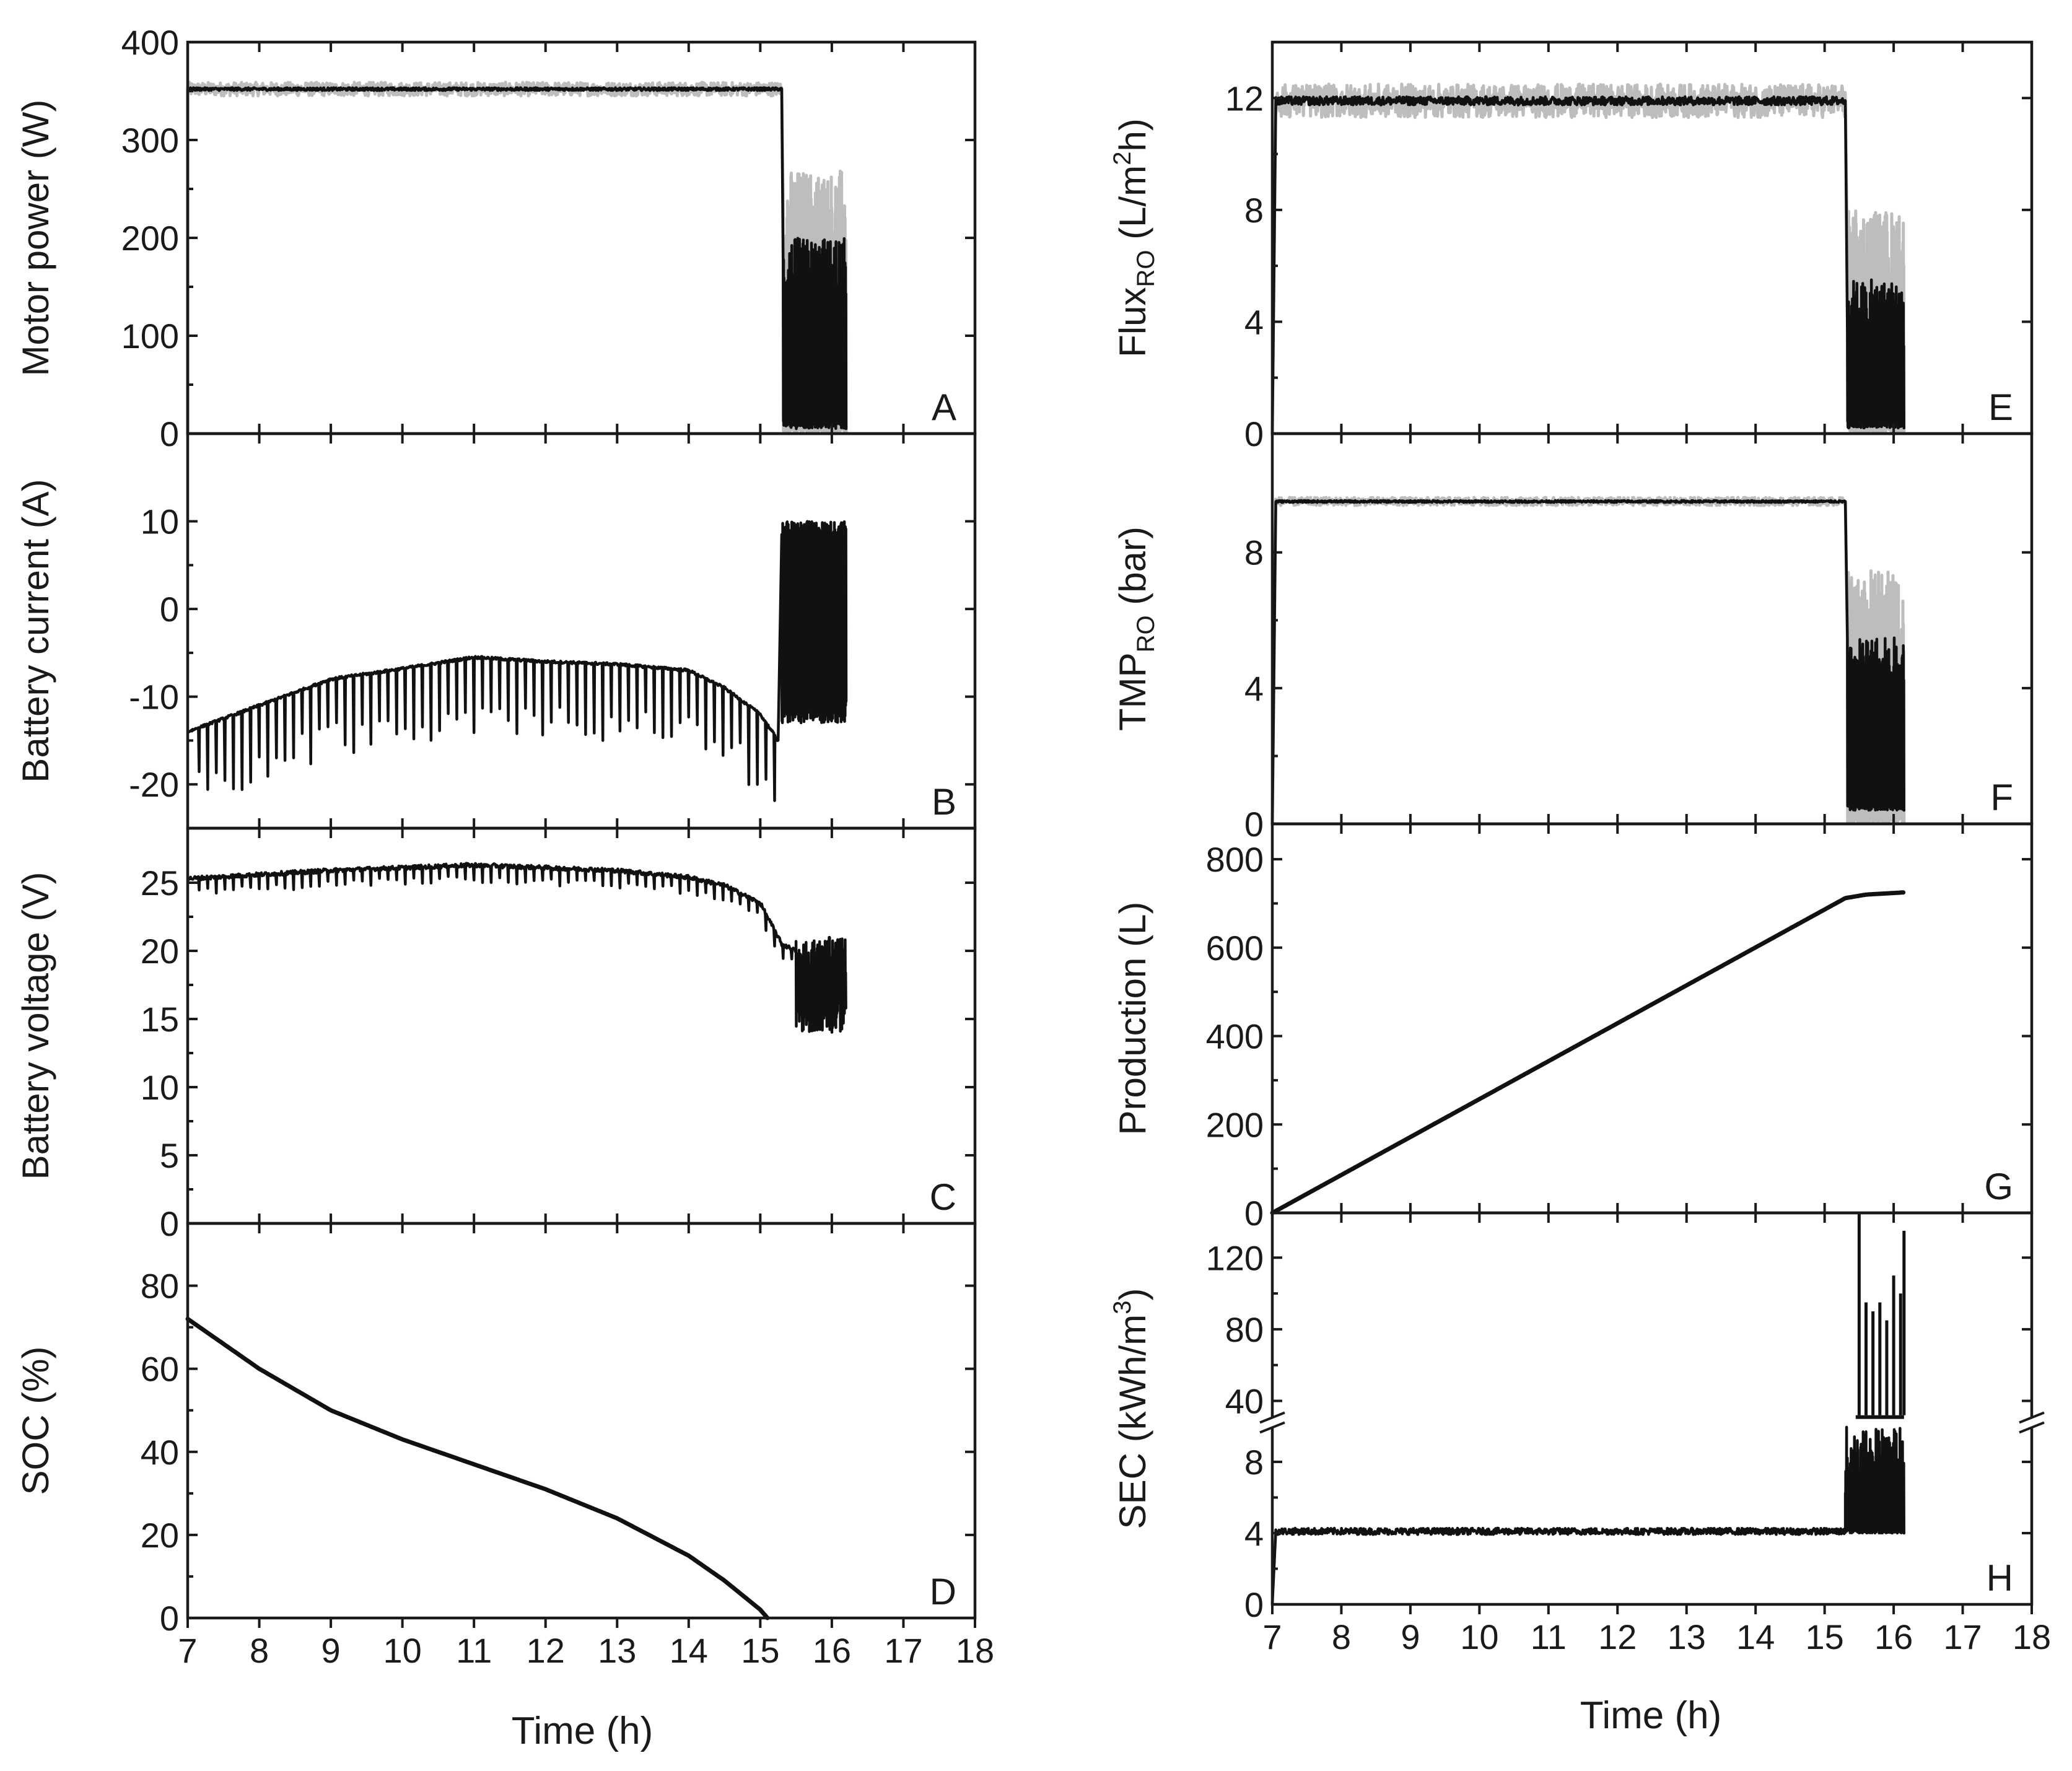  What do you see at coordinates (582, 1731) in the screenshot?
I see `x-axis-title-left: Time (h)` at bounding box center [582, 1731].